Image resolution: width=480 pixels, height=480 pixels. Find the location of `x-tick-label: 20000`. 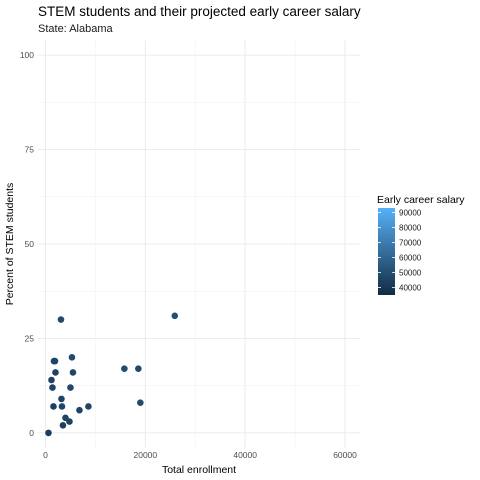

x-tick-label: 20000 is located at coordinates (146, 455).